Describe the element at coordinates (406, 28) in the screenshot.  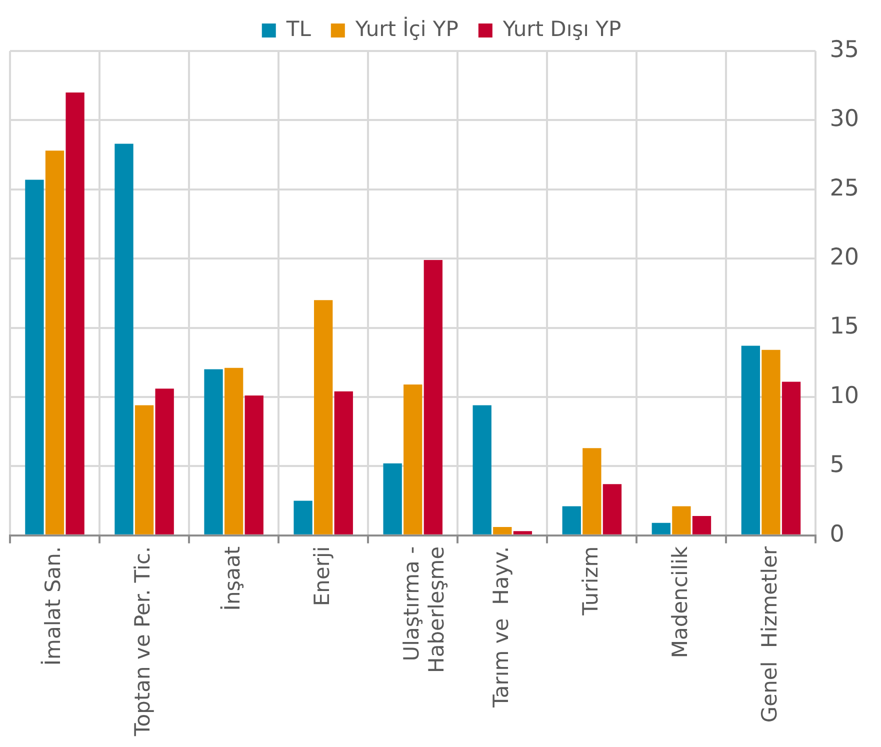
I see `legend-label: Yurt İçi YP` at that location.